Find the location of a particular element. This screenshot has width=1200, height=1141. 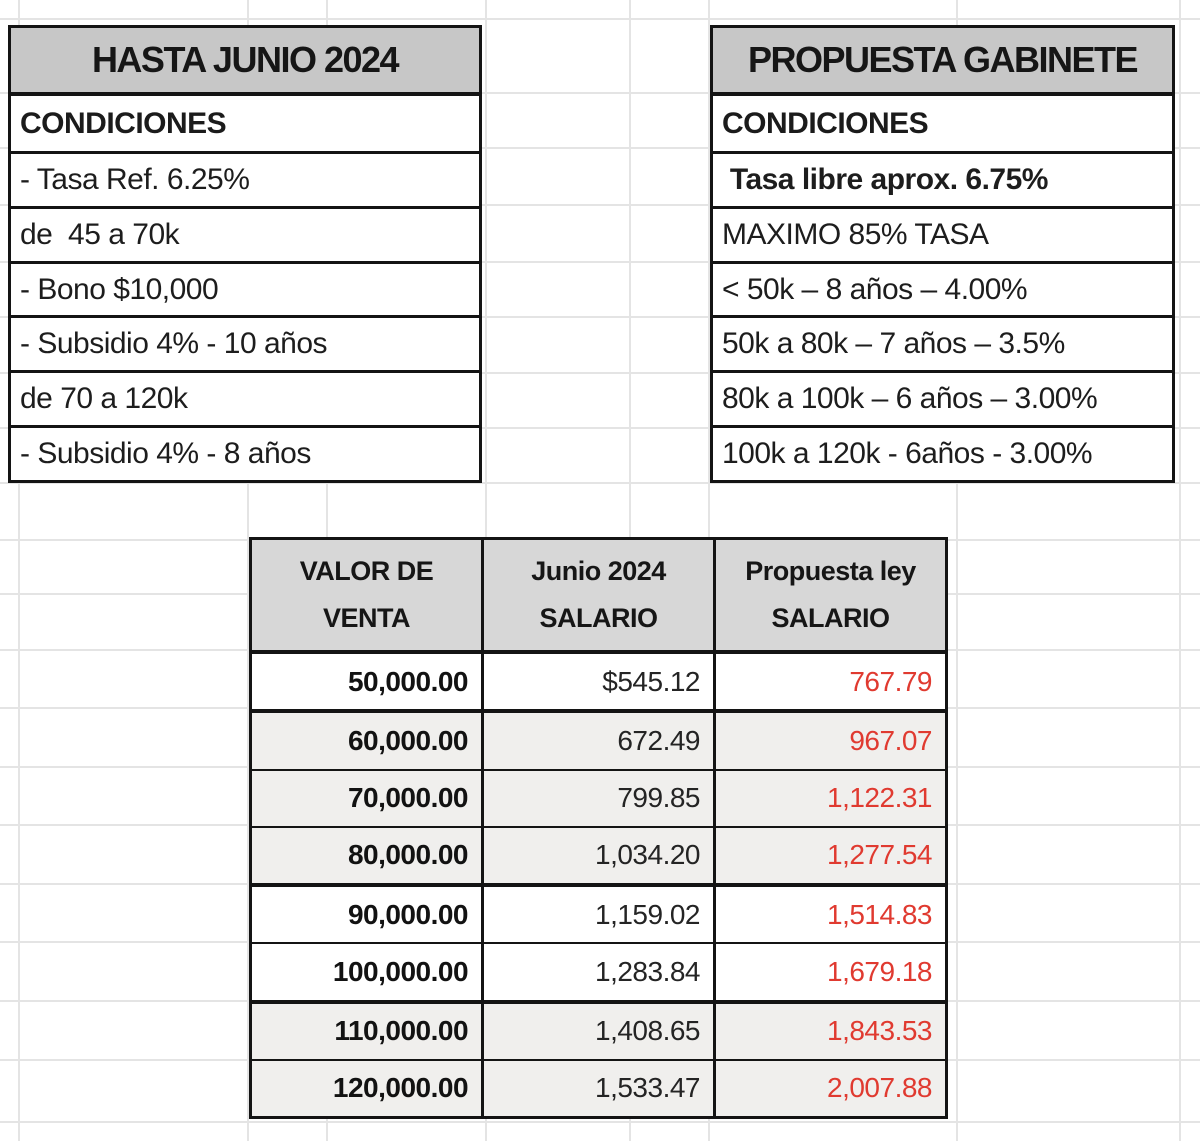

cell-valor-venta: 80,000.00 is located at coordinates (367, 855).